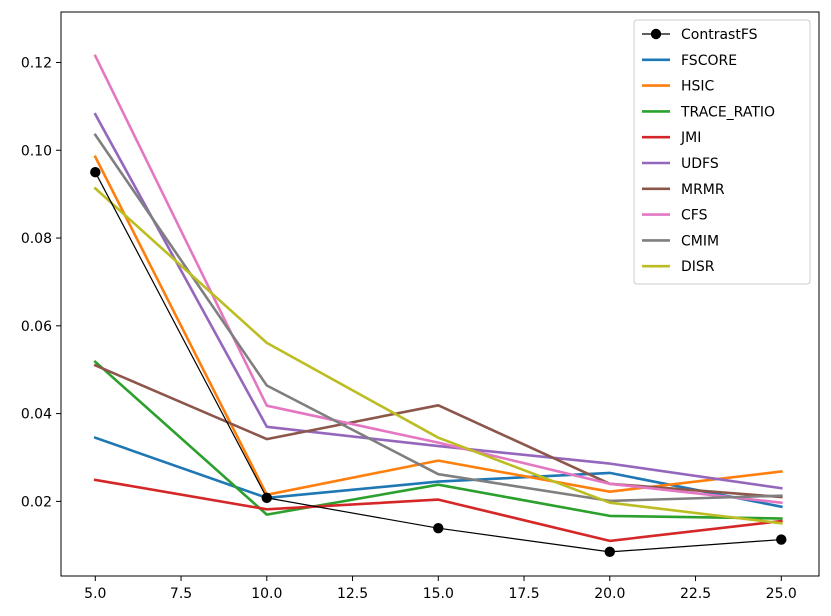 The width and height of the screenshot is (831, 616). What do you see at coordinates (700, 164) in the screenshot?
I see `legend-label: UDFS` at bounding box center [700, 164].